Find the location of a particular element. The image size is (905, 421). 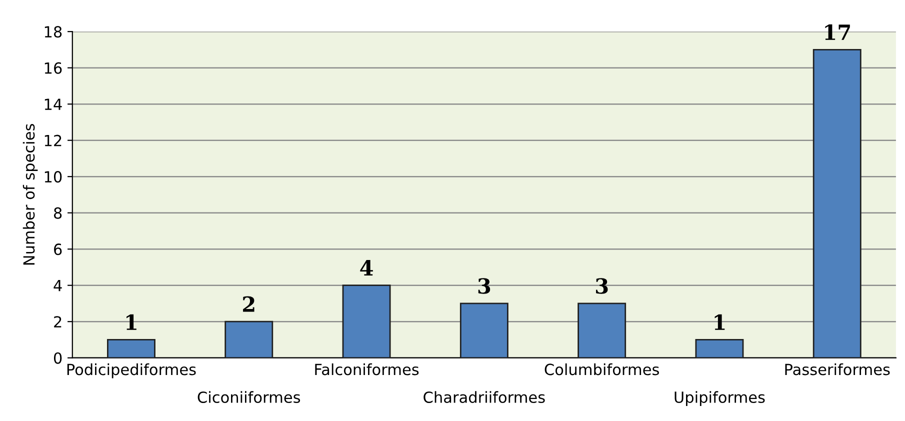

y-tick-label: 8 is located at coordinates (58, 213).